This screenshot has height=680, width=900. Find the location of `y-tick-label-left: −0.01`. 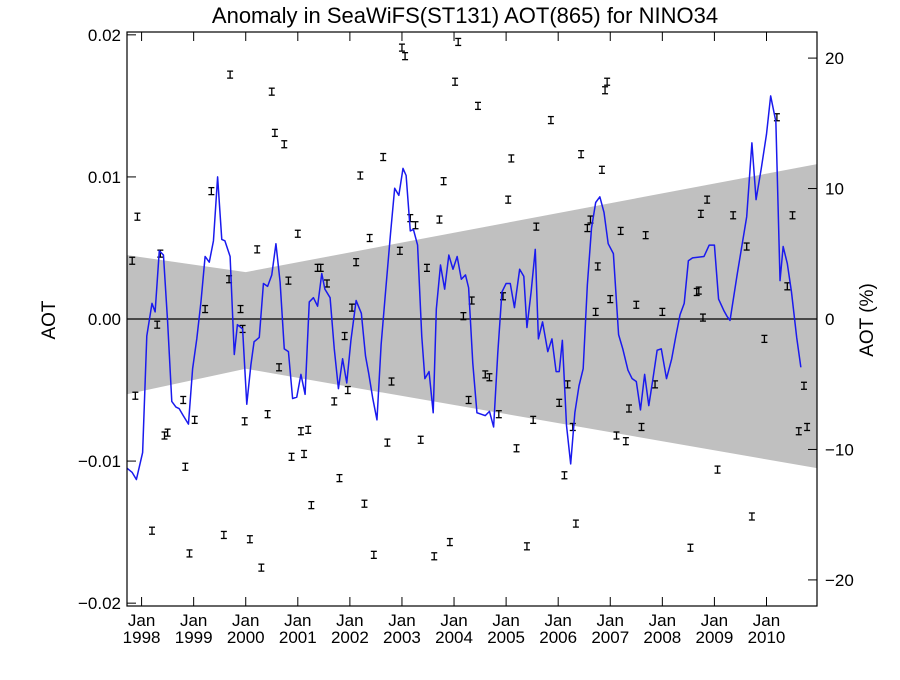

y-tick-label-left: −0.01 is located at coordinates (99, 461).